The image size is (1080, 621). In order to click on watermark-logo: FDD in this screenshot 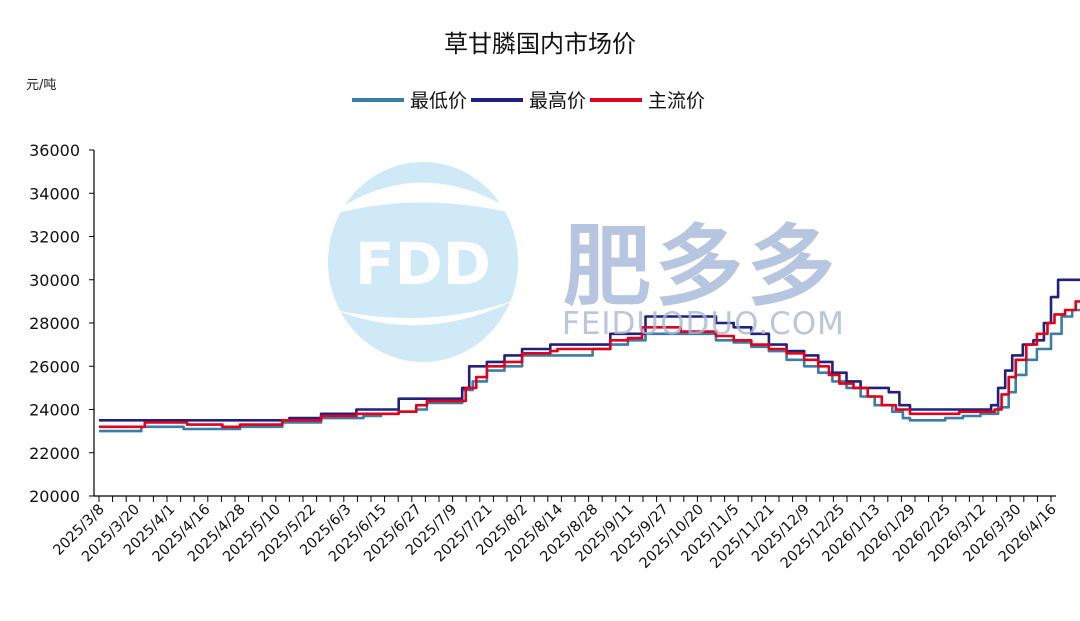, I will do `click(424, 262)`.